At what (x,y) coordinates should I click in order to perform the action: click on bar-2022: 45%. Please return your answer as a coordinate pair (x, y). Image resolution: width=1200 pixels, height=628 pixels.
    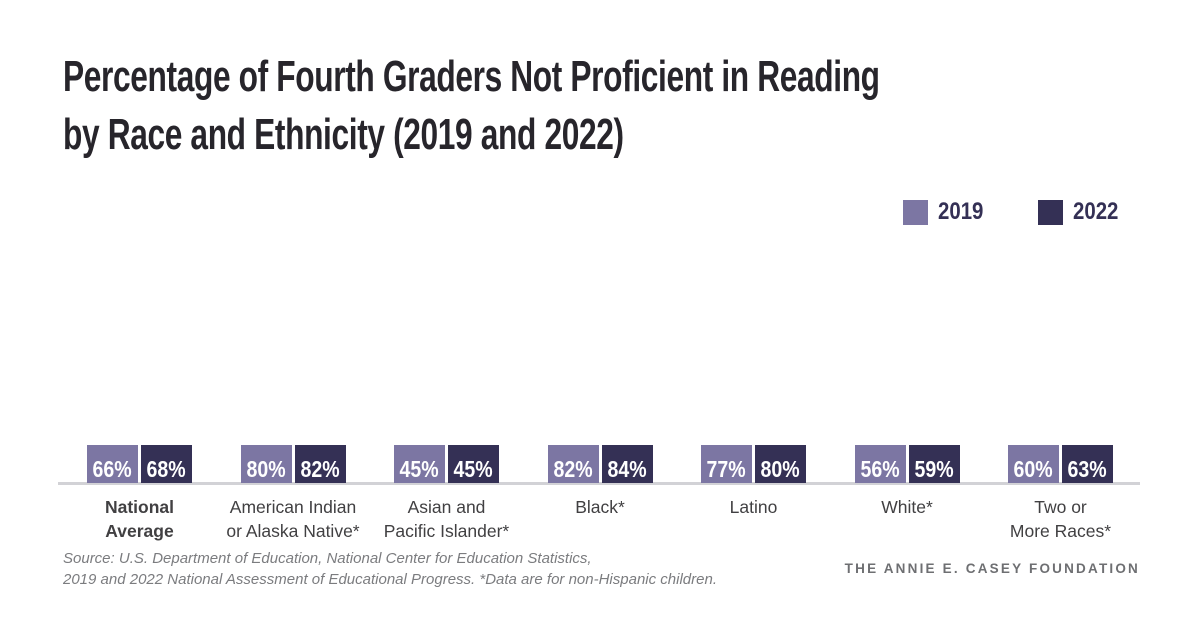
    Looking at the image, I should click on (473, 464).